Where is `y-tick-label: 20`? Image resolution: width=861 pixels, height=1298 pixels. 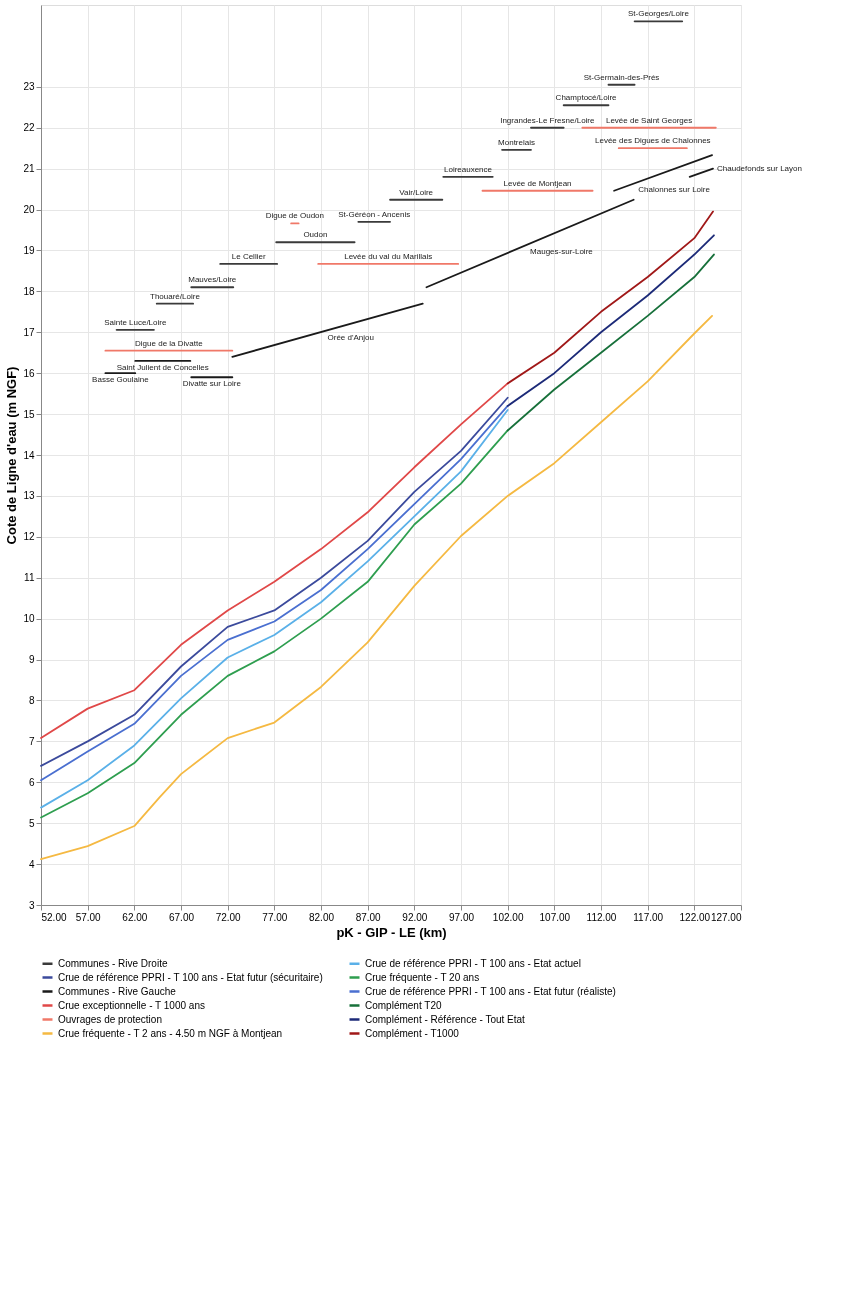 y-tick-label: 20 is located at coordinates (29, 210).